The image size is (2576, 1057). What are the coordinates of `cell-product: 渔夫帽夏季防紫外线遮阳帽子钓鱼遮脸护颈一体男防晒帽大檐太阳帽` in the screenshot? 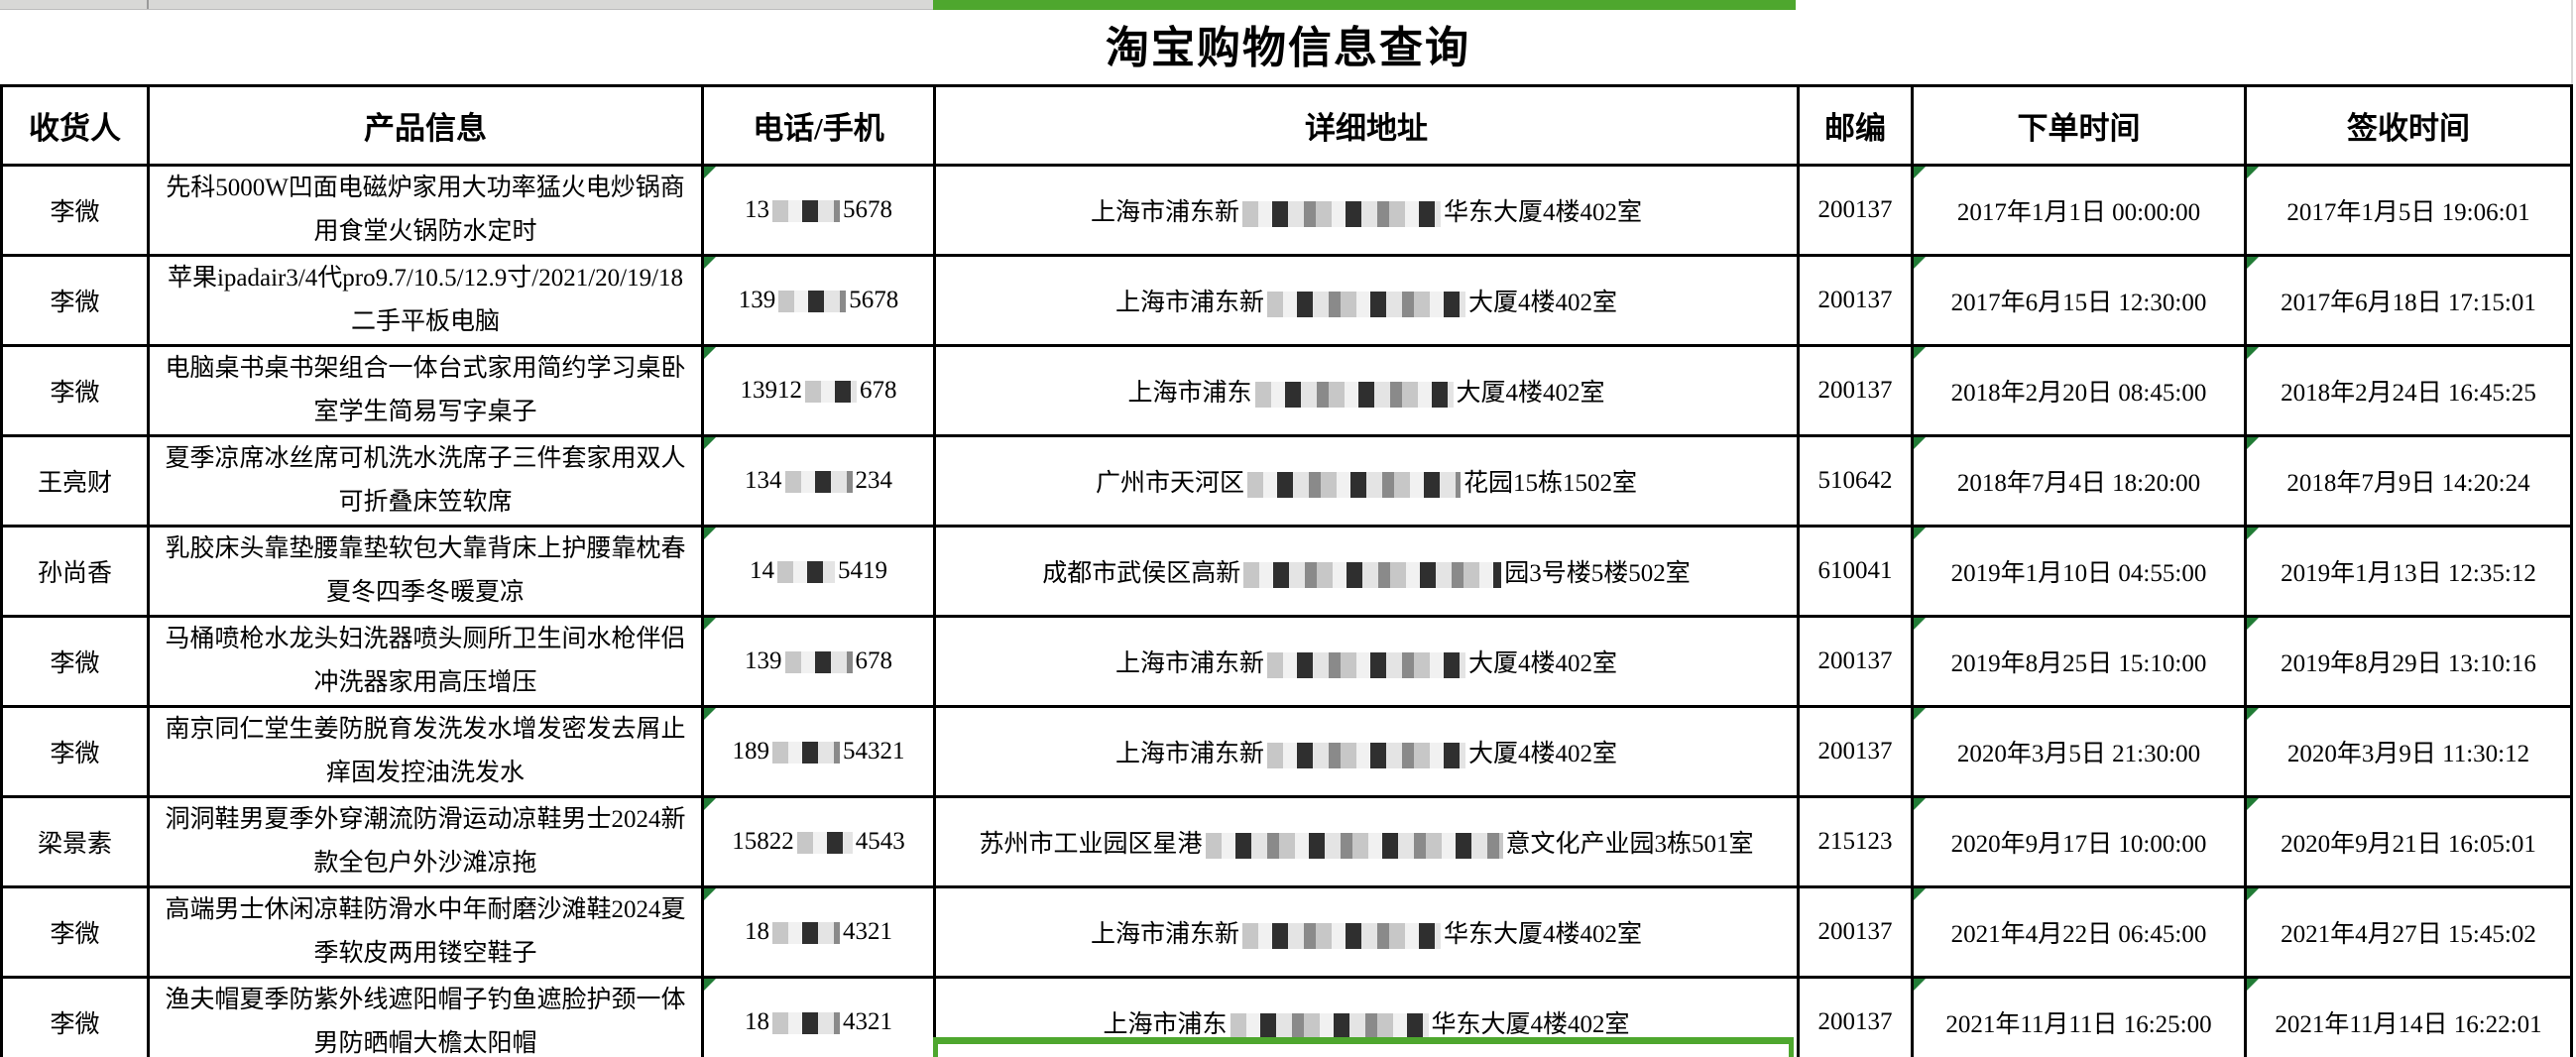 It's located at (425, 1016).